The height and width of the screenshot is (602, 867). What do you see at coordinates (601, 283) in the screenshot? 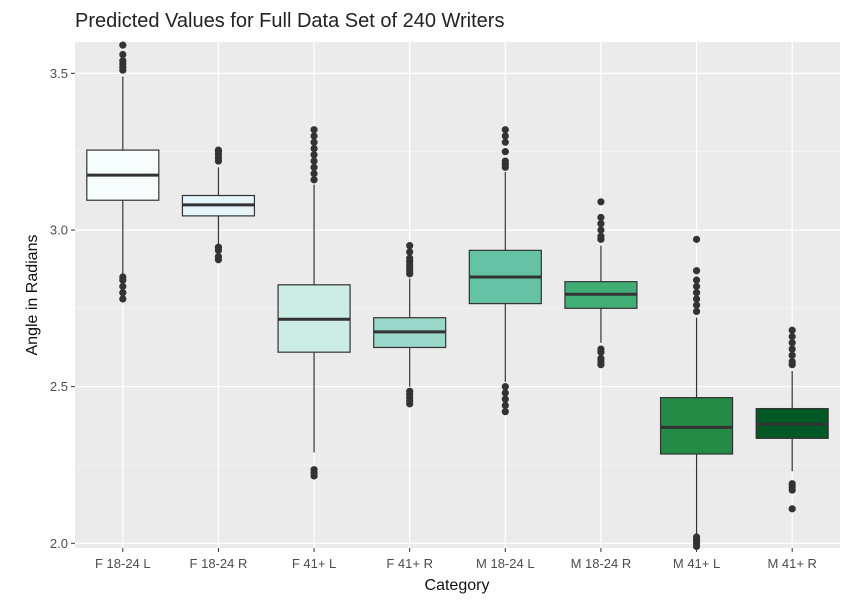
I see `box-m-18-24-r` at bounding box center [601, 283].